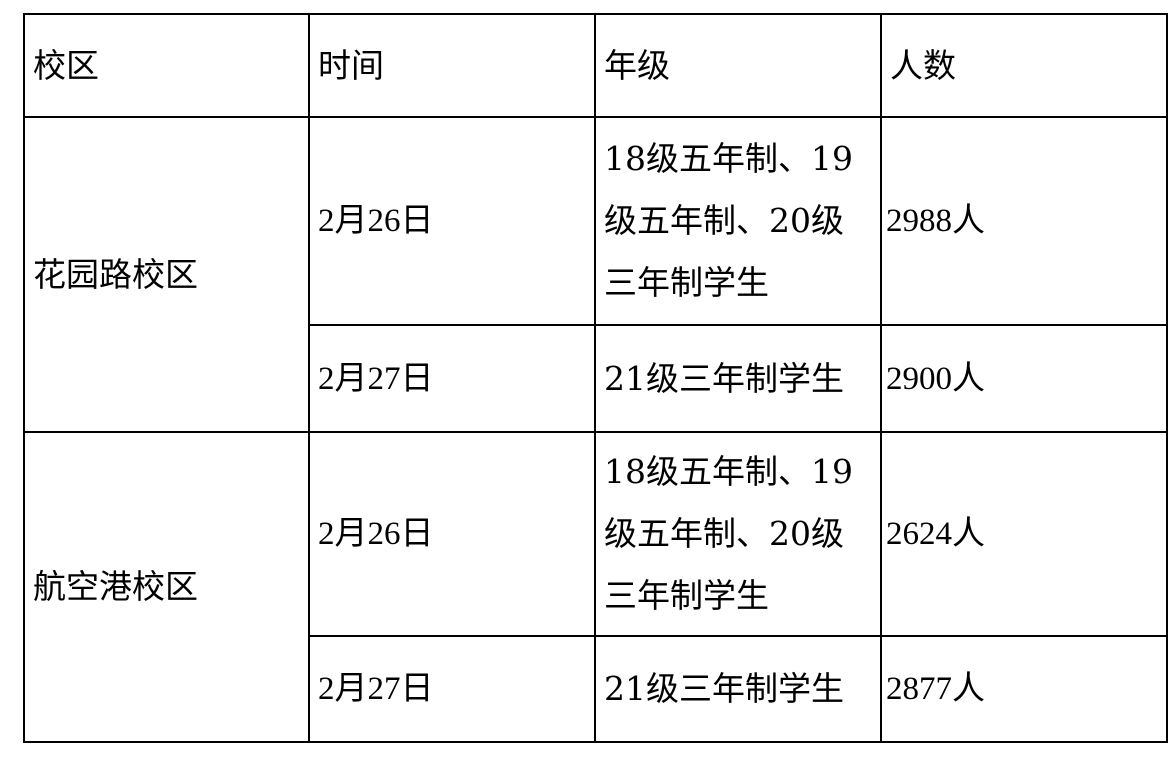  Describe the element at coordinates (1024, 689) in the screenshot. I see `count-cell: 2877人` at that location.